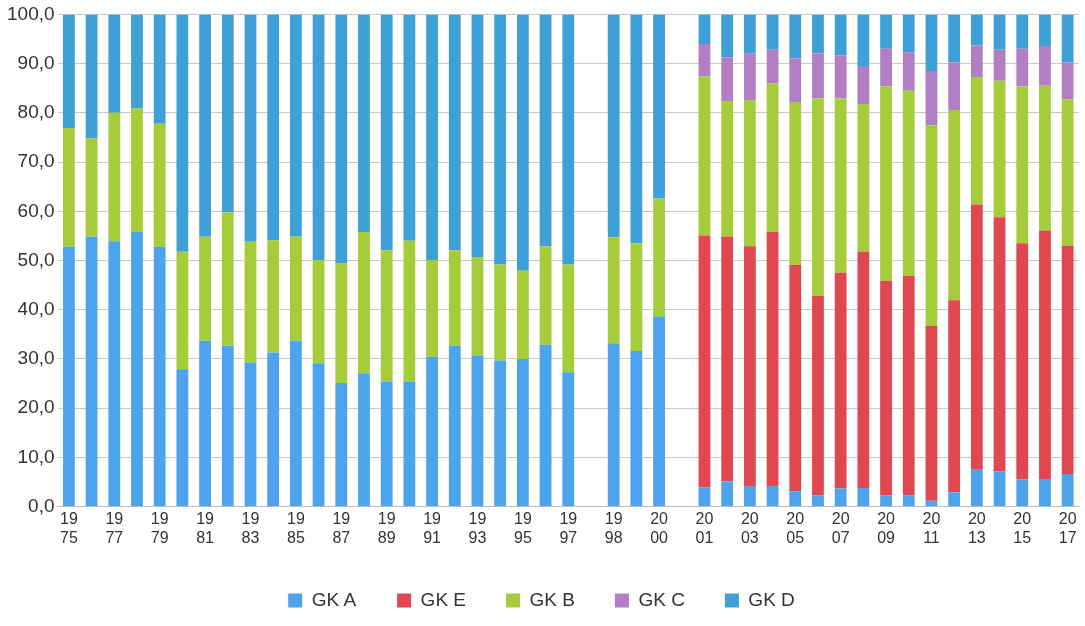 This screenshot has height=626, width=1085. Describe the element at coordinates (36, 259) in the screenshot. I see `y-tick-label: 50,0` at that location.